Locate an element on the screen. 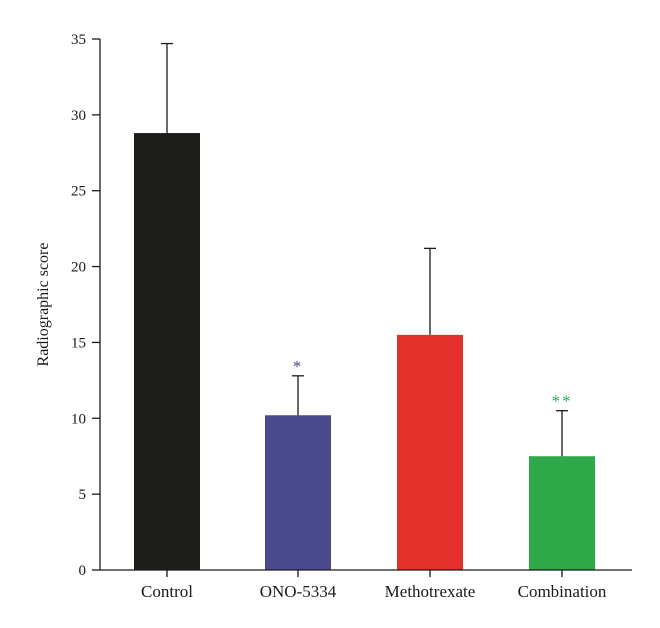  x-tick-label: ONO-5334 is located at coordinates (298, 591).